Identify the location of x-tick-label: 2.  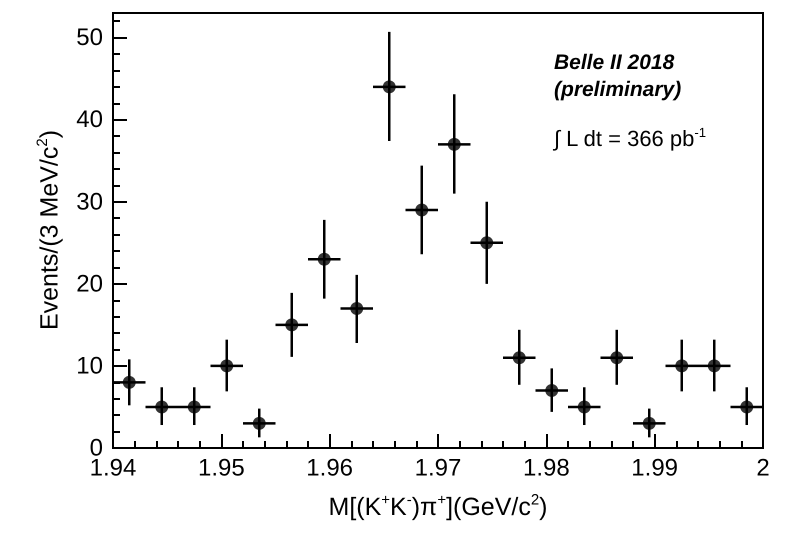
(763, 468).